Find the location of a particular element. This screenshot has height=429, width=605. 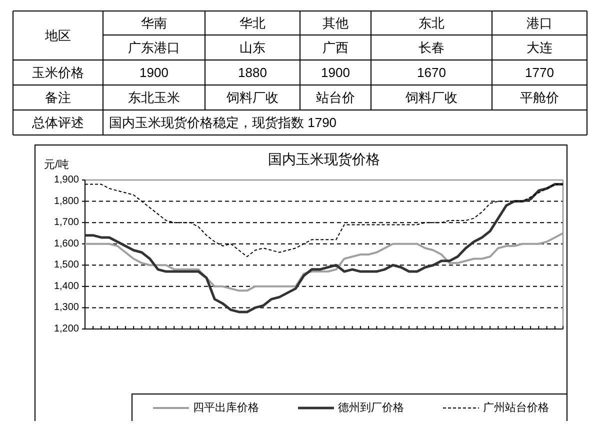

text: 东北玉米 is located at coordinates (154, 97).